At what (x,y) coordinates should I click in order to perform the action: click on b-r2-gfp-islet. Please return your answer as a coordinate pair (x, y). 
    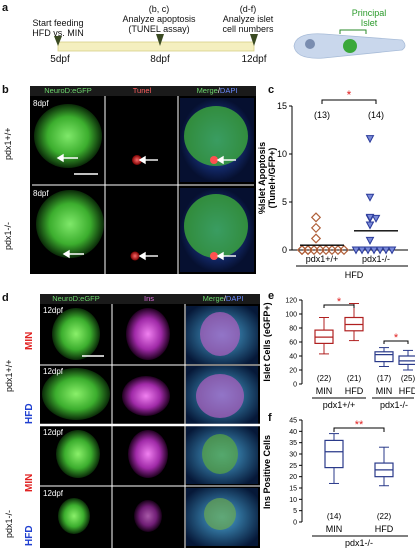
    Looking at the image, I should click on (70, 224).